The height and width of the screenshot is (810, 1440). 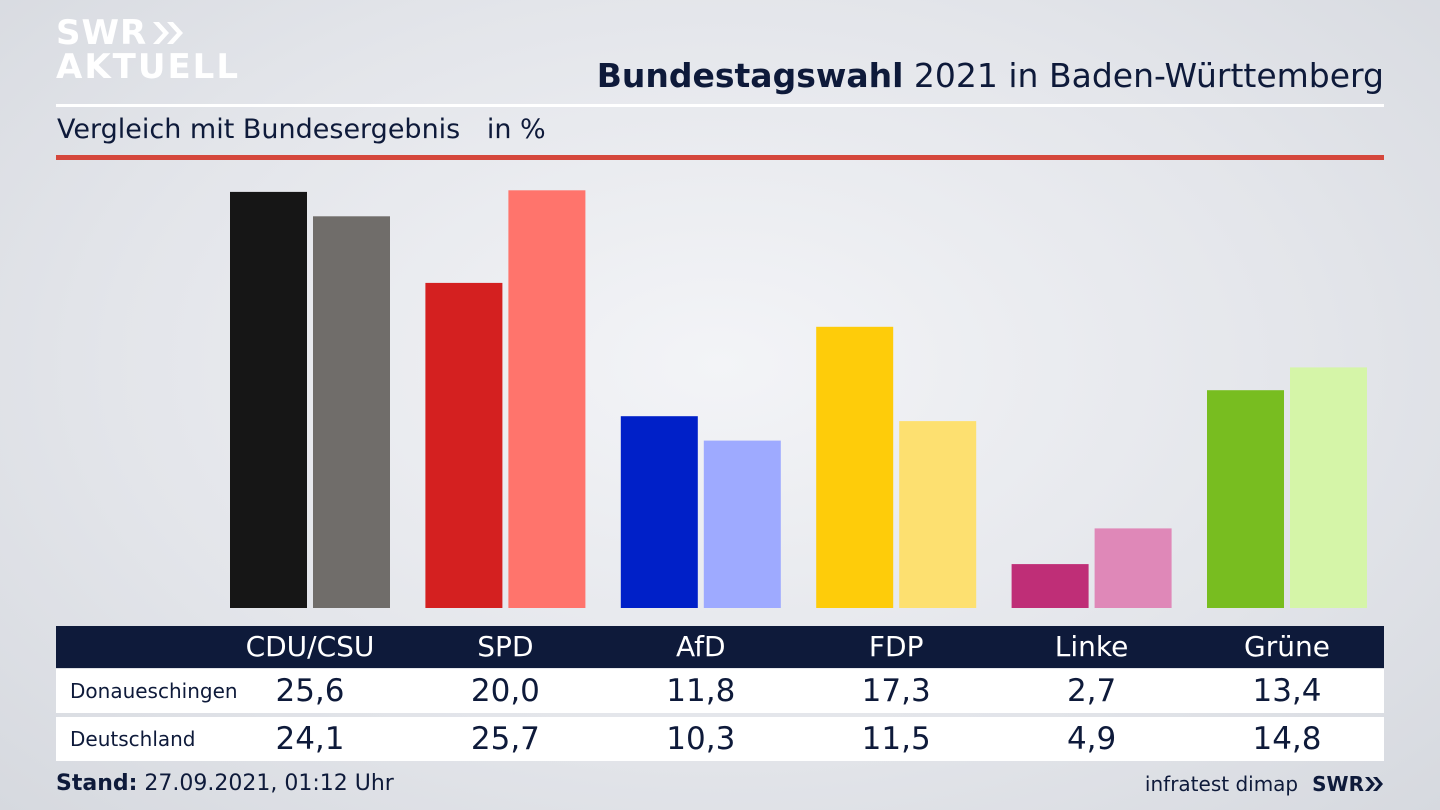 What do you see at coordinates (1287, 691) in the screenshot?
I see `value-donaueschingen-gr-ne: 13,4` at bounding box center [1287, 691].